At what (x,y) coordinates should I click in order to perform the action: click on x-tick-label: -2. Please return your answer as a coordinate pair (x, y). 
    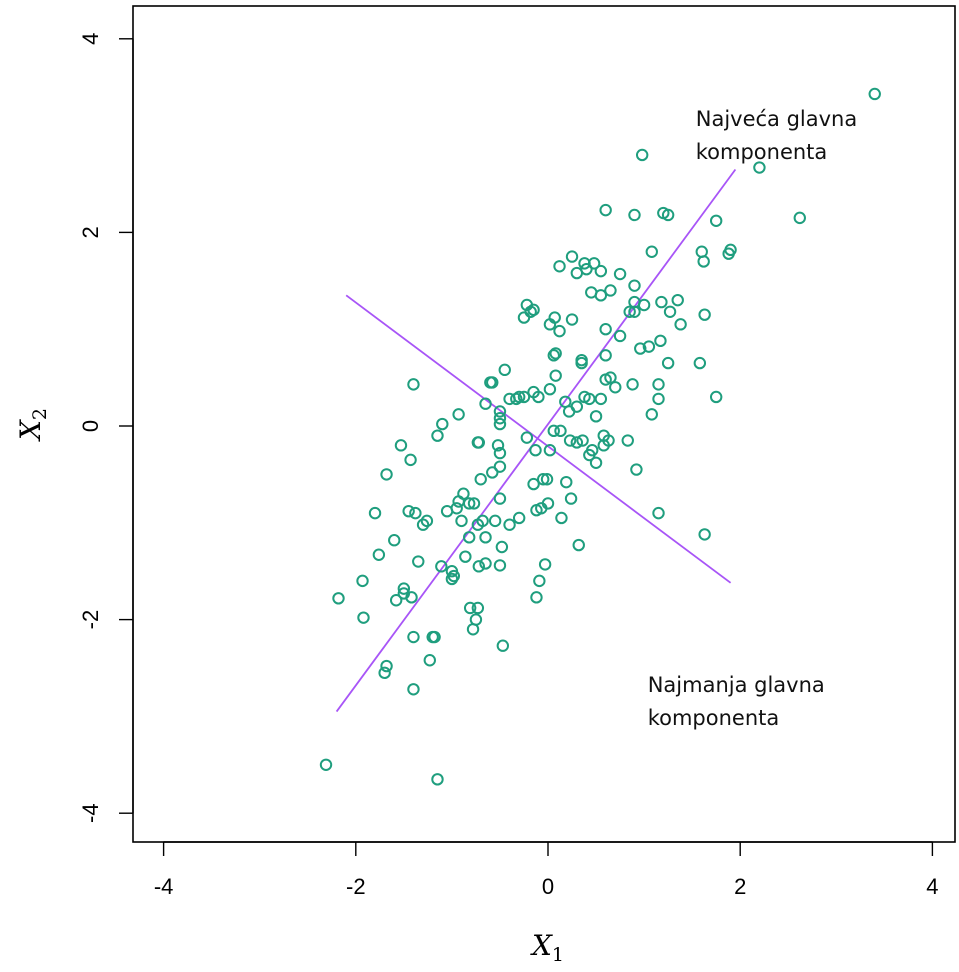
    Looking at the image, I should click on (356, 886).